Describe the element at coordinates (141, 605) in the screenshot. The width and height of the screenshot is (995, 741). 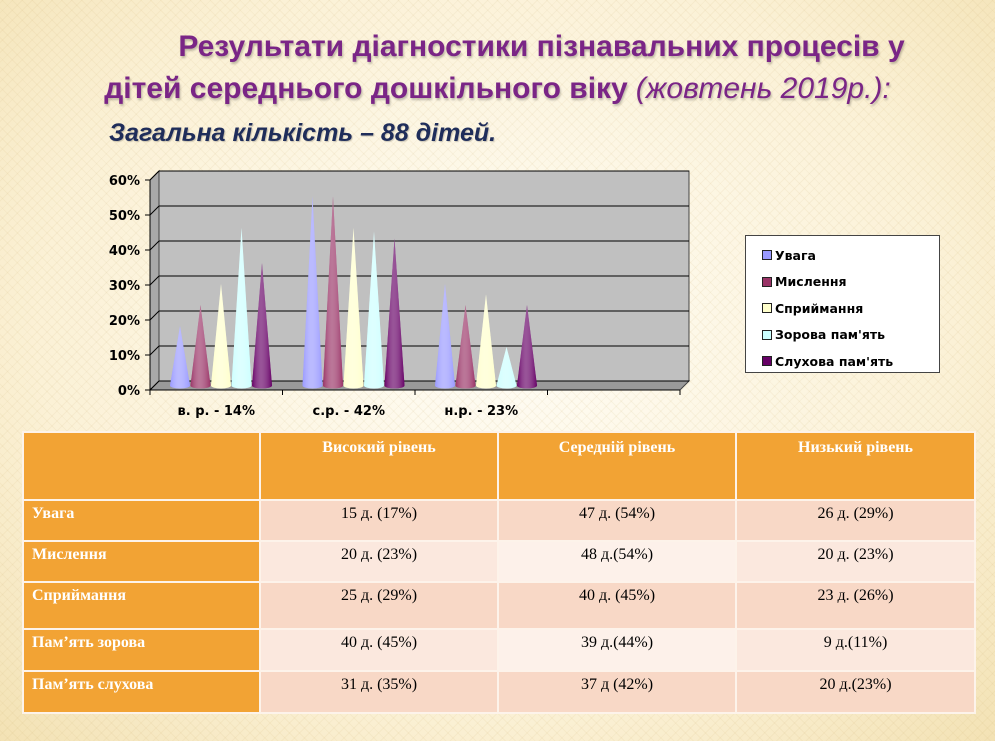
I see `row-label: Сприймання` at that location.